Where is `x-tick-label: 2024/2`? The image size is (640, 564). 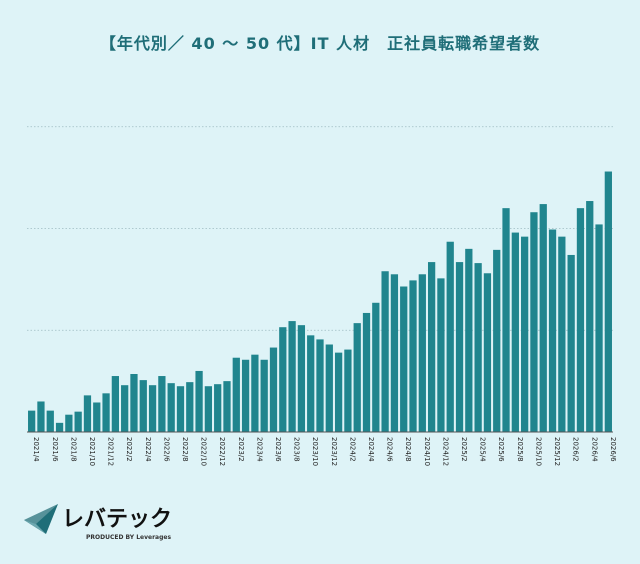 x-tick-label: 2024/2 is located at coordinates (352, 449).